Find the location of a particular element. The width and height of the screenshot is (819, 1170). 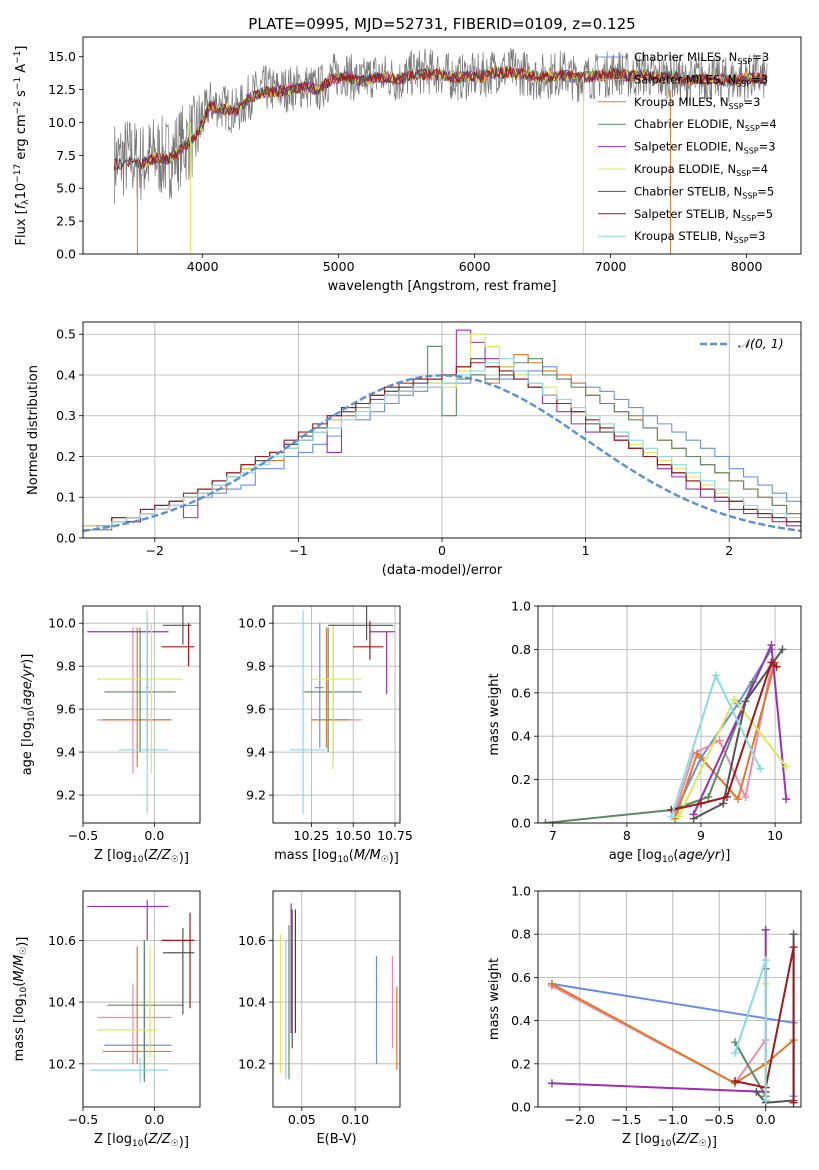

x-axis-label: mass [log10(M/M☉)] is located at coordinates (336, 857).